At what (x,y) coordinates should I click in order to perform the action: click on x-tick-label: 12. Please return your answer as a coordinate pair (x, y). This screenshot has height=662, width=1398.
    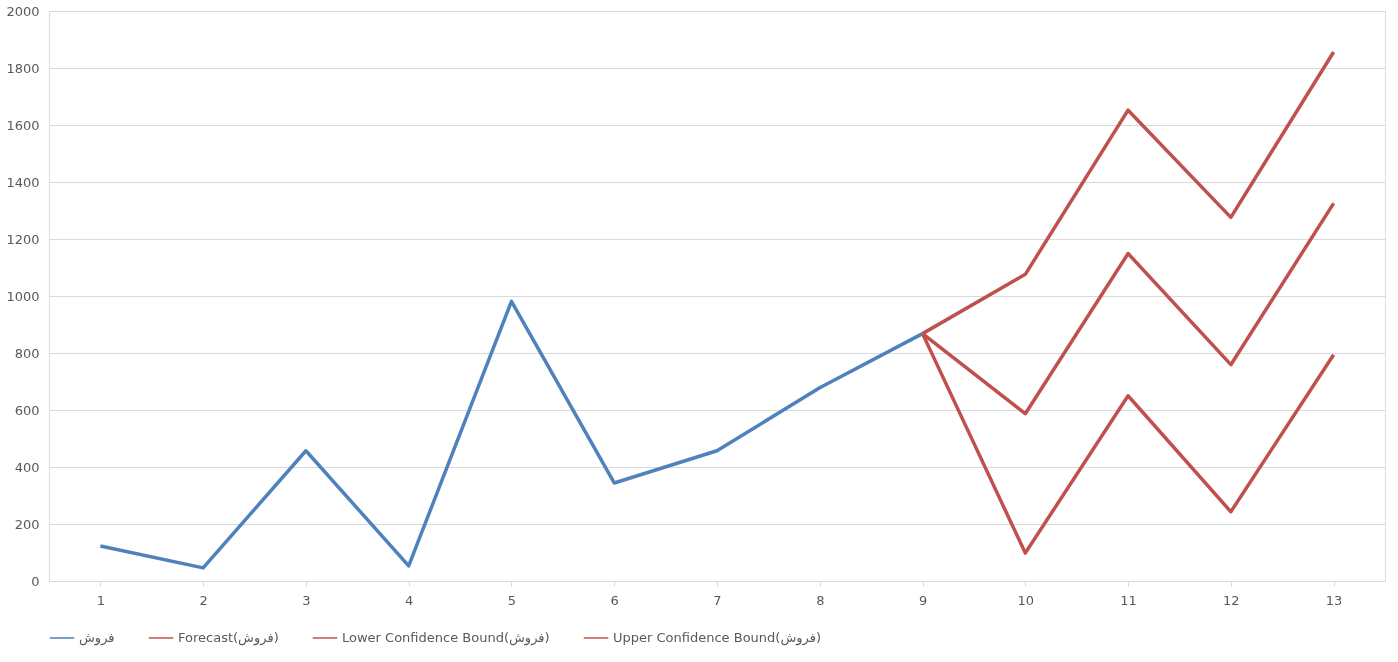
    Looking at the image, I should click on (1231, 600).